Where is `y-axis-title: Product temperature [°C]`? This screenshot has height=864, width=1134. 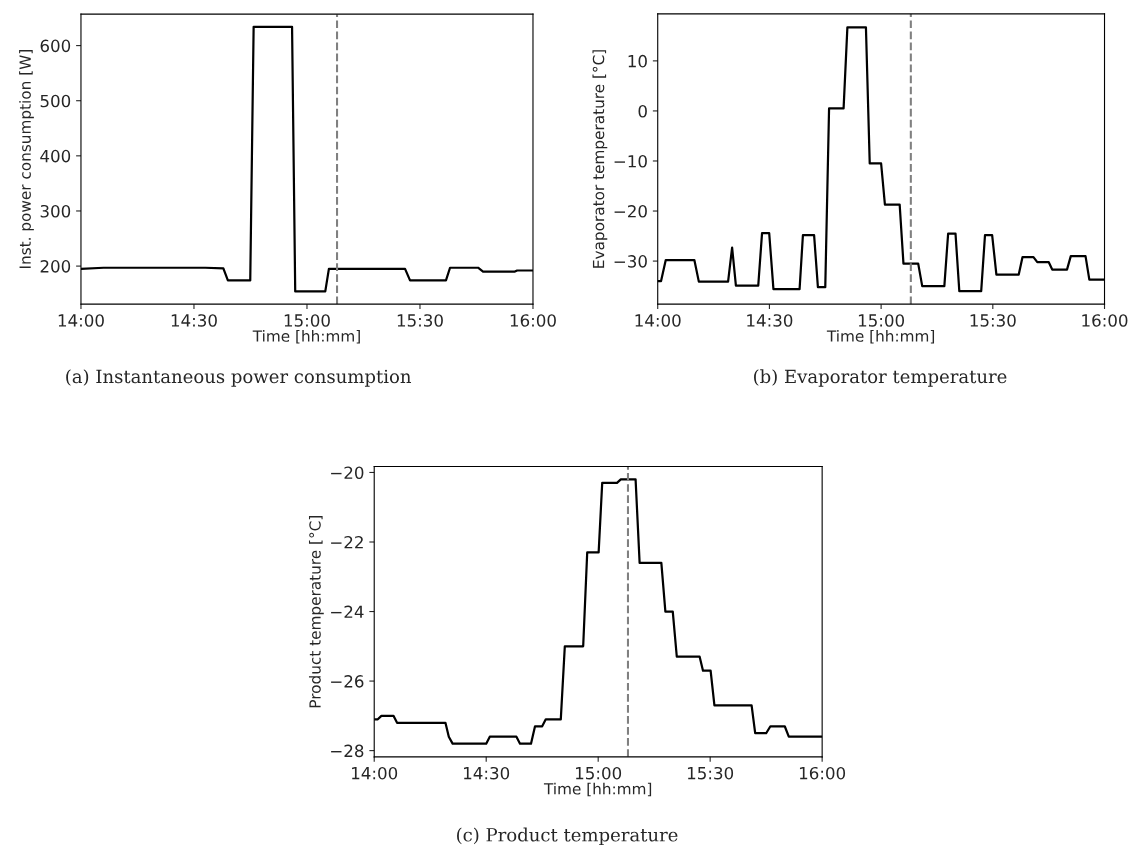
y-axis-title: Product temperature [°C] is located at coordinates (316, 612).